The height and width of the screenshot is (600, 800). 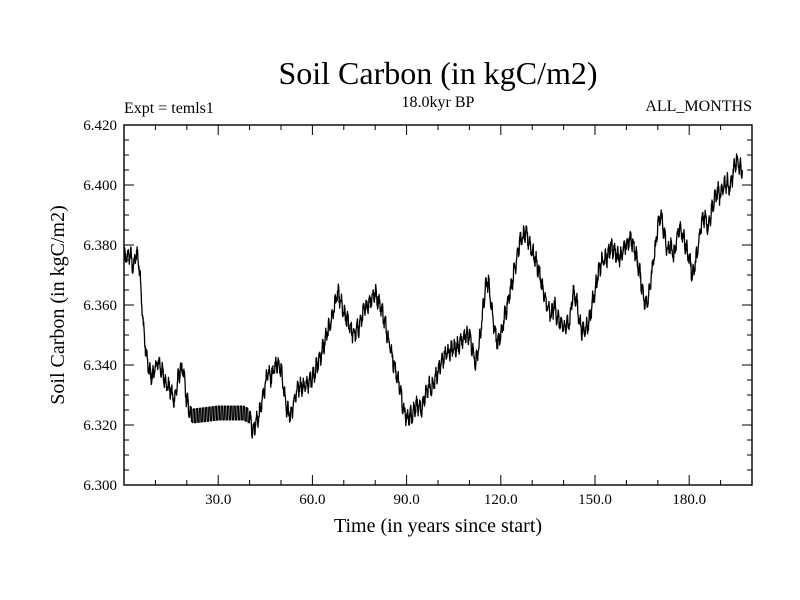 What do you see at coordinates (58, 304) in the screenshot?
I see `y-axis-label: Soil Carbon (in kgC/m2)` at bounding box center [58, 304].